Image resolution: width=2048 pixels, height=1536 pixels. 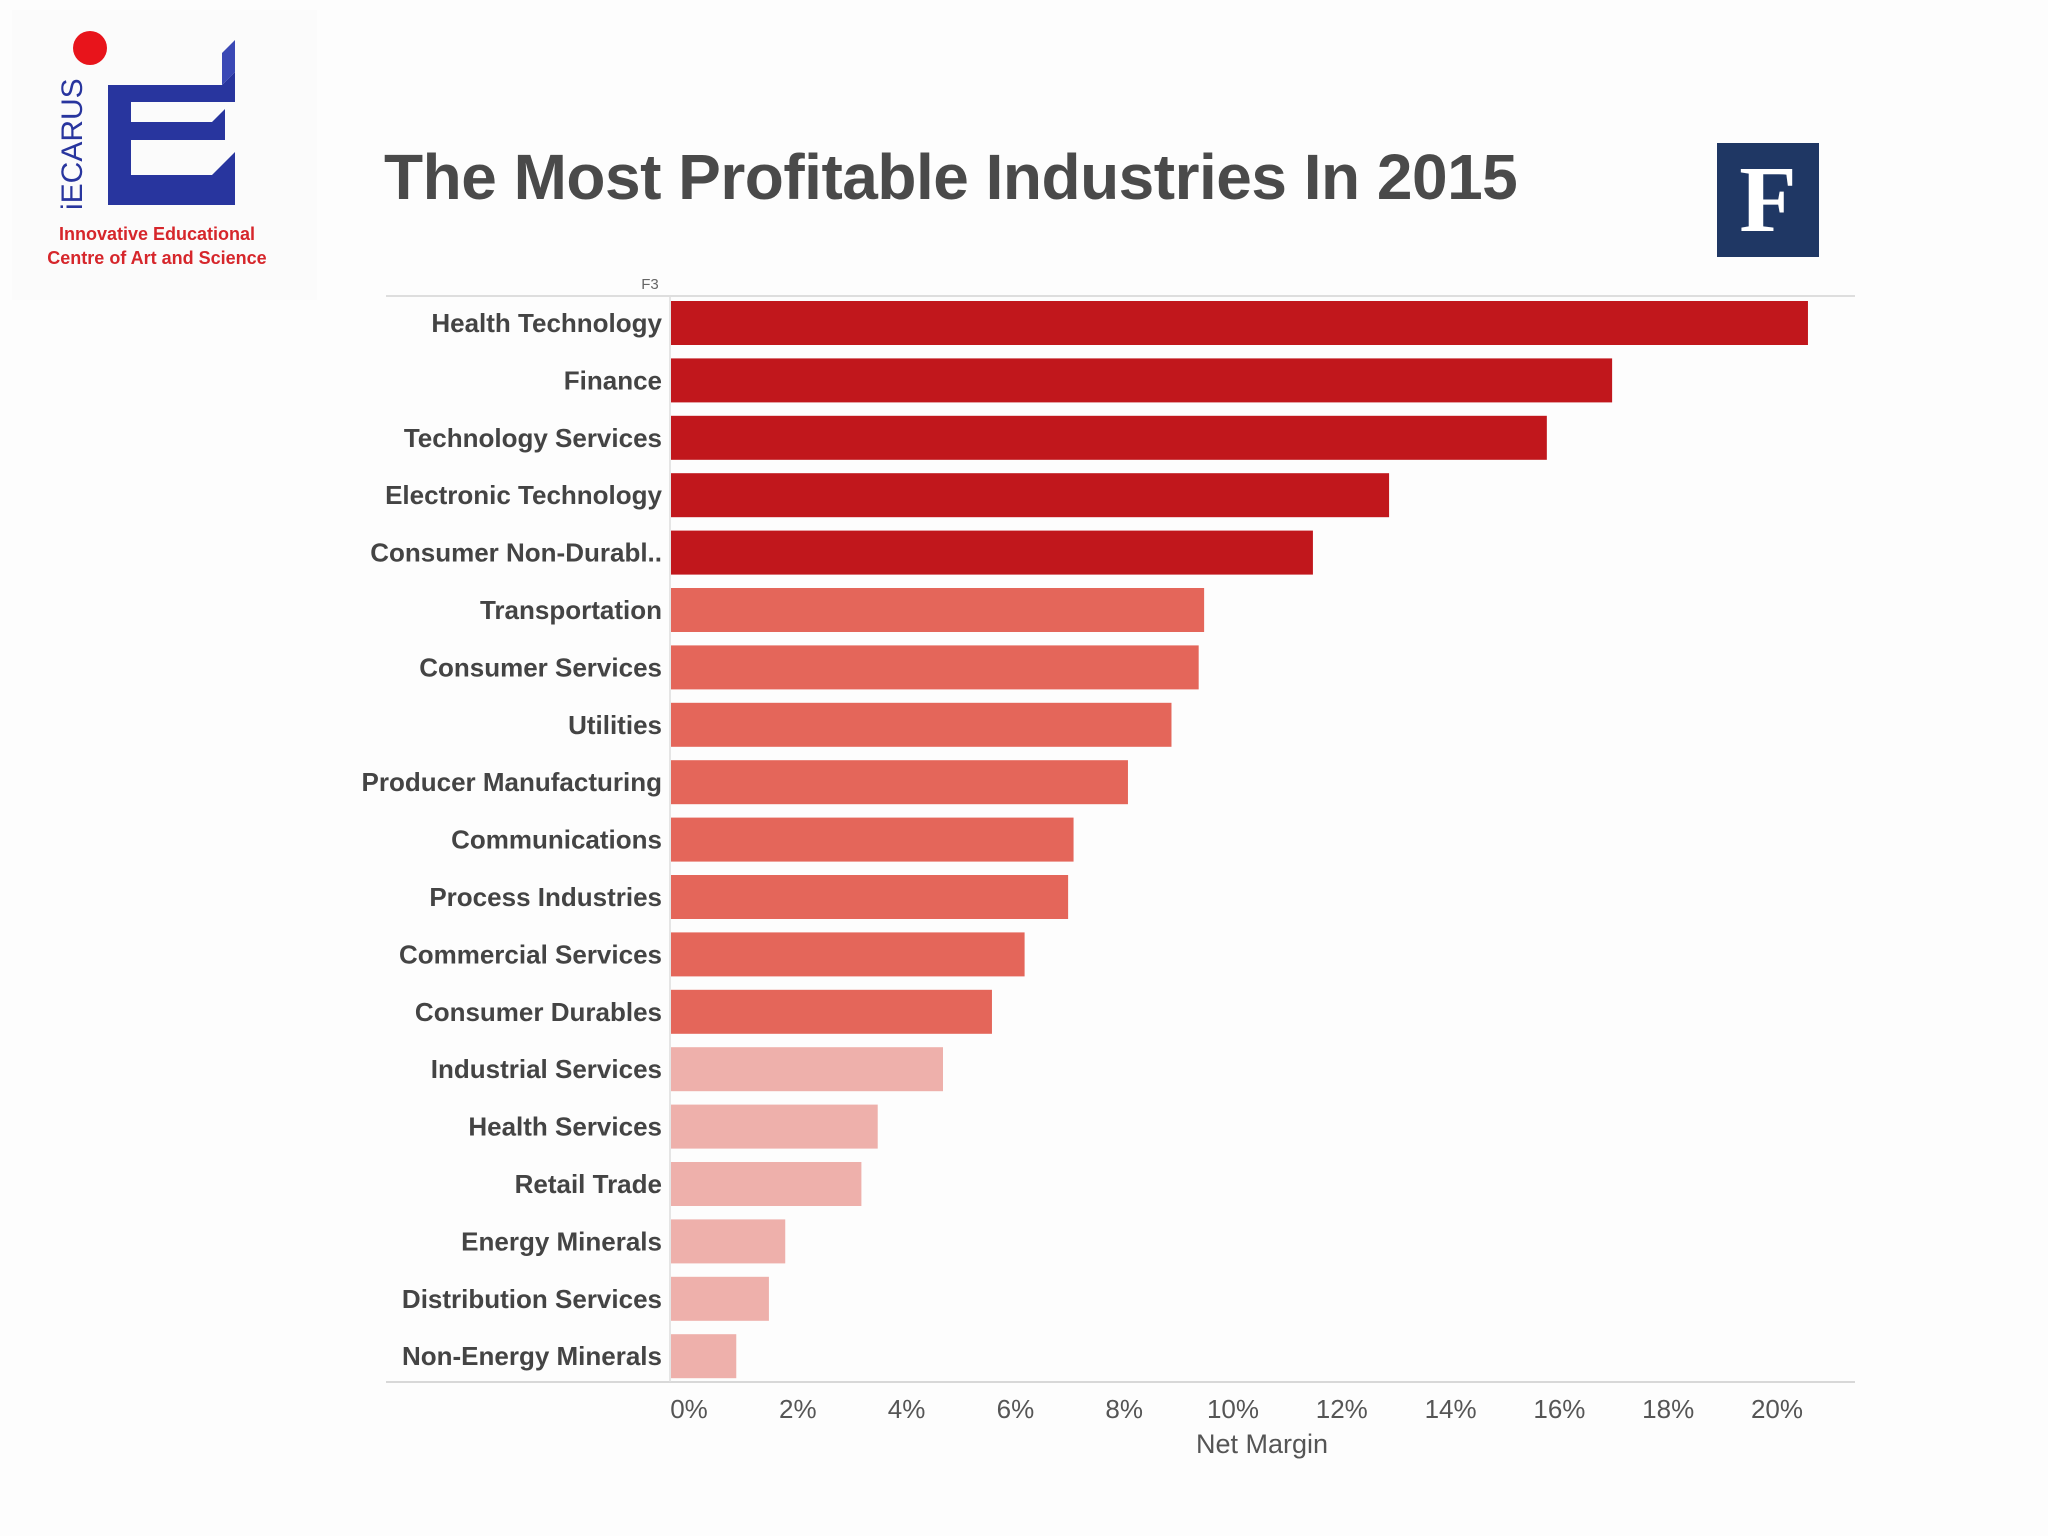 What do you see at coordinates (1124, 1409) in the screenshot?
I see `x-tick-label: 8%` at bounding box center [1124, 1409].